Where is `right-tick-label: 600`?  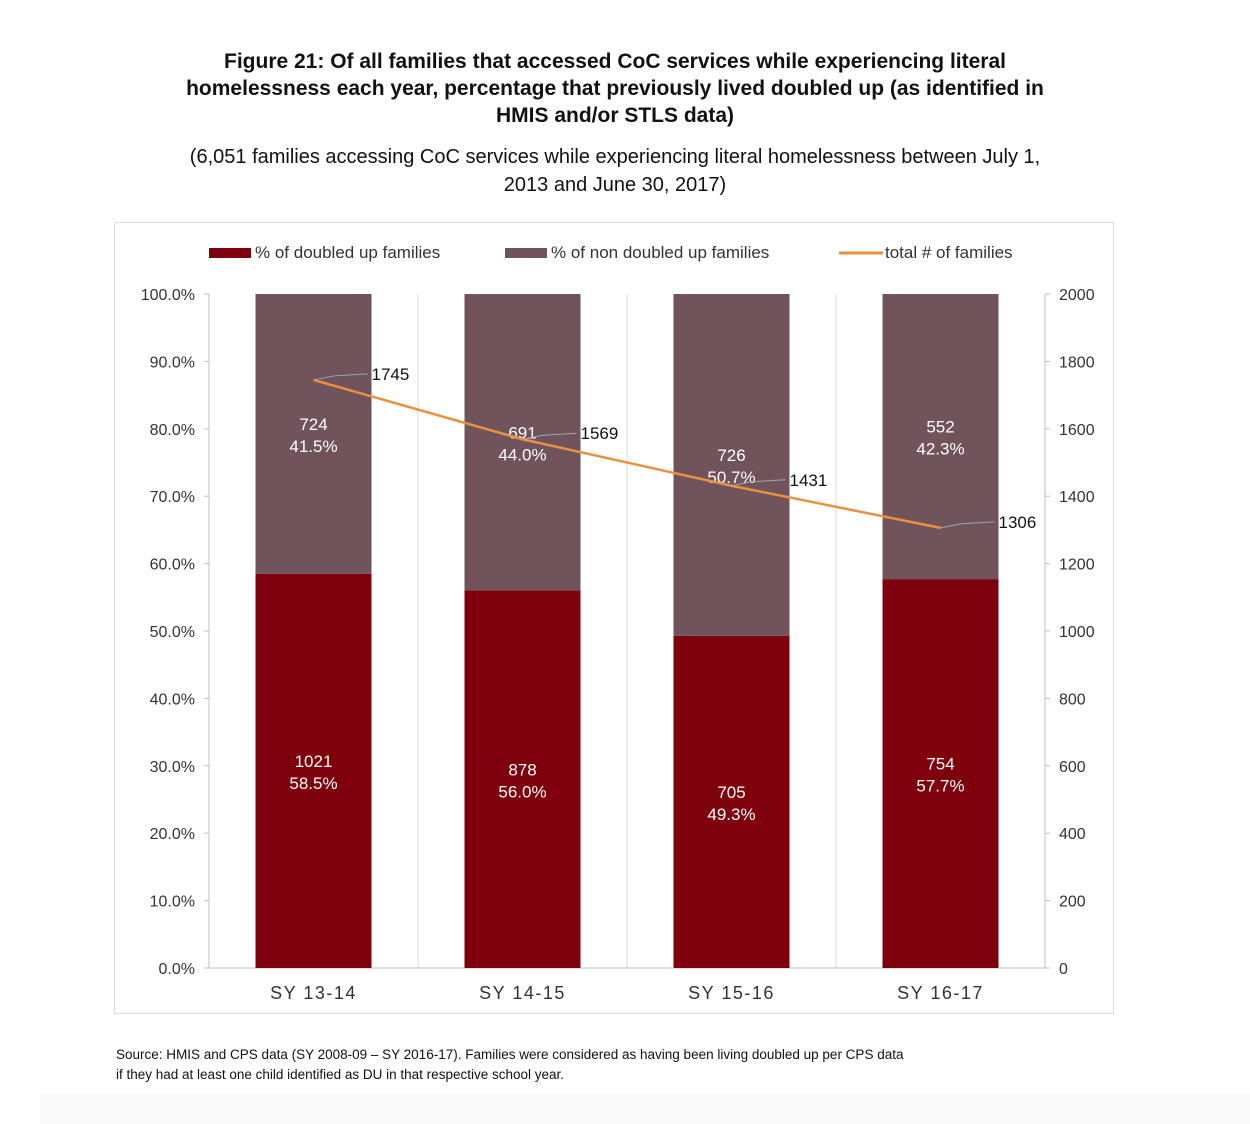
right-tick-label: 600 is located at coordinates (1072, 767).